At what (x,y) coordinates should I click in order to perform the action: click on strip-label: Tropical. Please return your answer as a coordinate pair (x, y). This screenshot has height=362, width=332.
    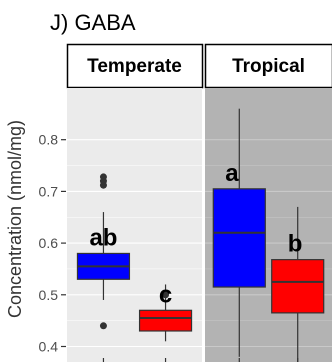
    Looking at the image, I should click on (268, 66).